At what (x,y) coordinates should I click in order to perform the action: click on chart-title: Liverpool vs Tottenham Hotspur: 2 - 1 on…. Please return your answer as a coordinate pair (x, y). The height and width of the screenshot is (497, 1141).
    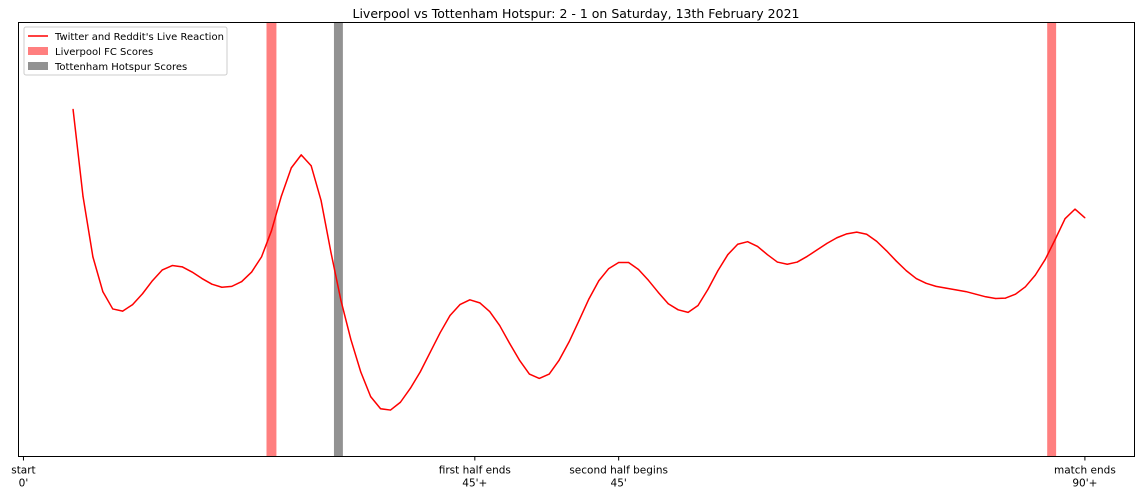
    Looking at the image, I should click on (576, 13).